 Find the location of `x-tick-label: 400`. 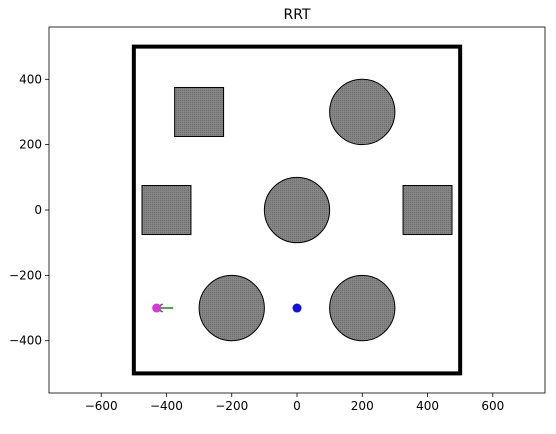

x-tick-label: 400 is located at coordinates (427, 406).